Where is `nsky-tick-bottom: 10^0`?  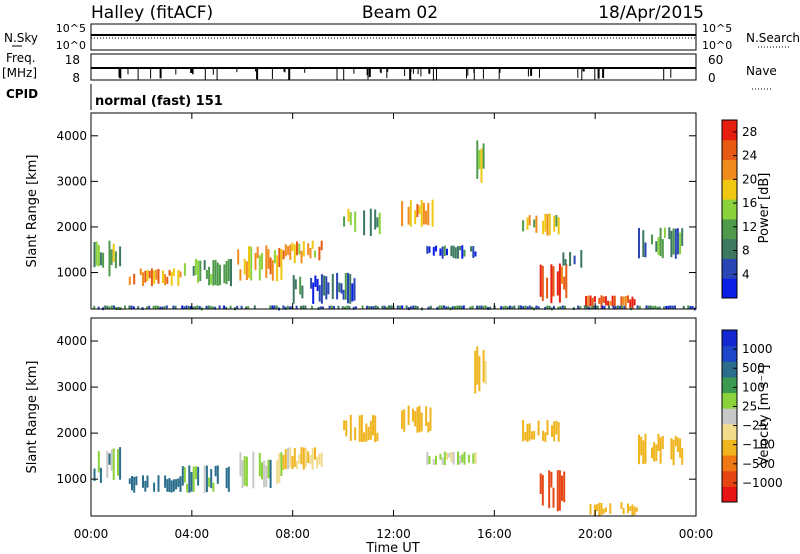
nsky-tick-bottom: 10^0 is located at coordinates (71, 45).